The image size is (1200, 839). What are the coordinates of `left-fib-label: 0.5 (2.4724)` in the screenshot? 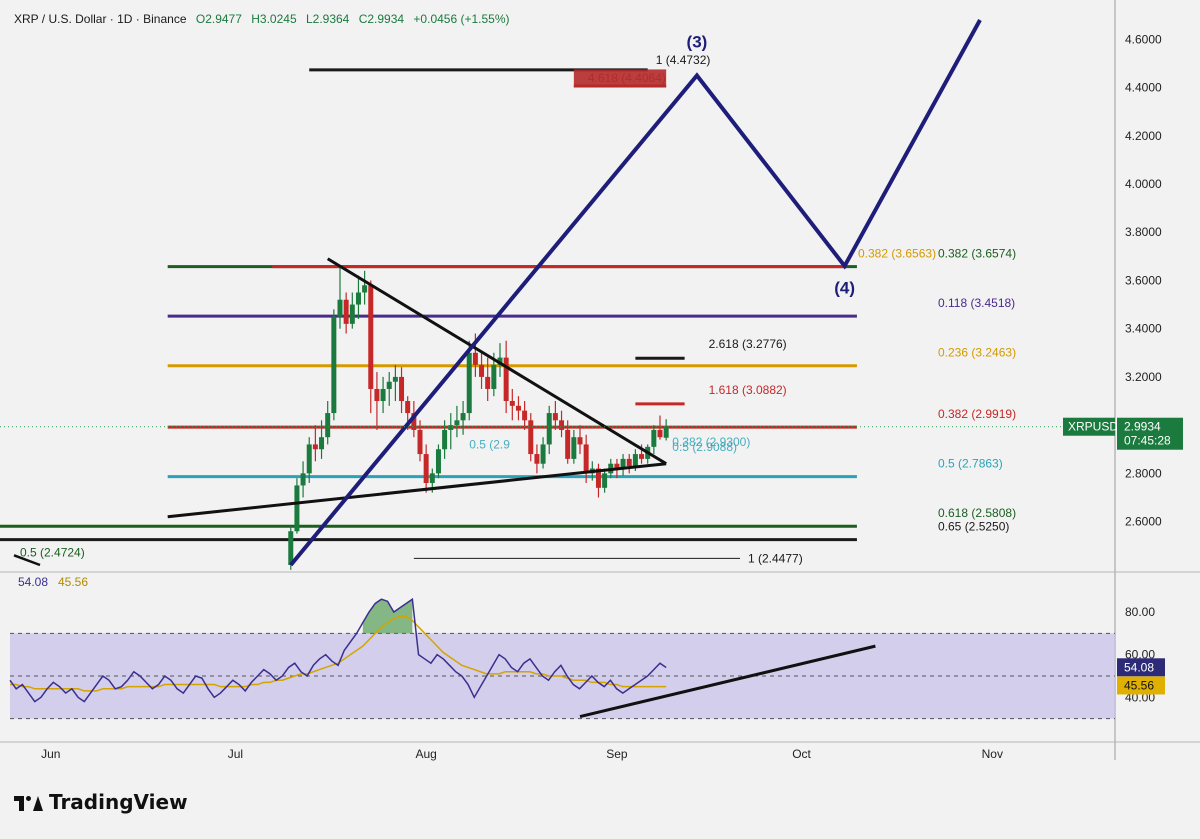 It's located at (52, 552).